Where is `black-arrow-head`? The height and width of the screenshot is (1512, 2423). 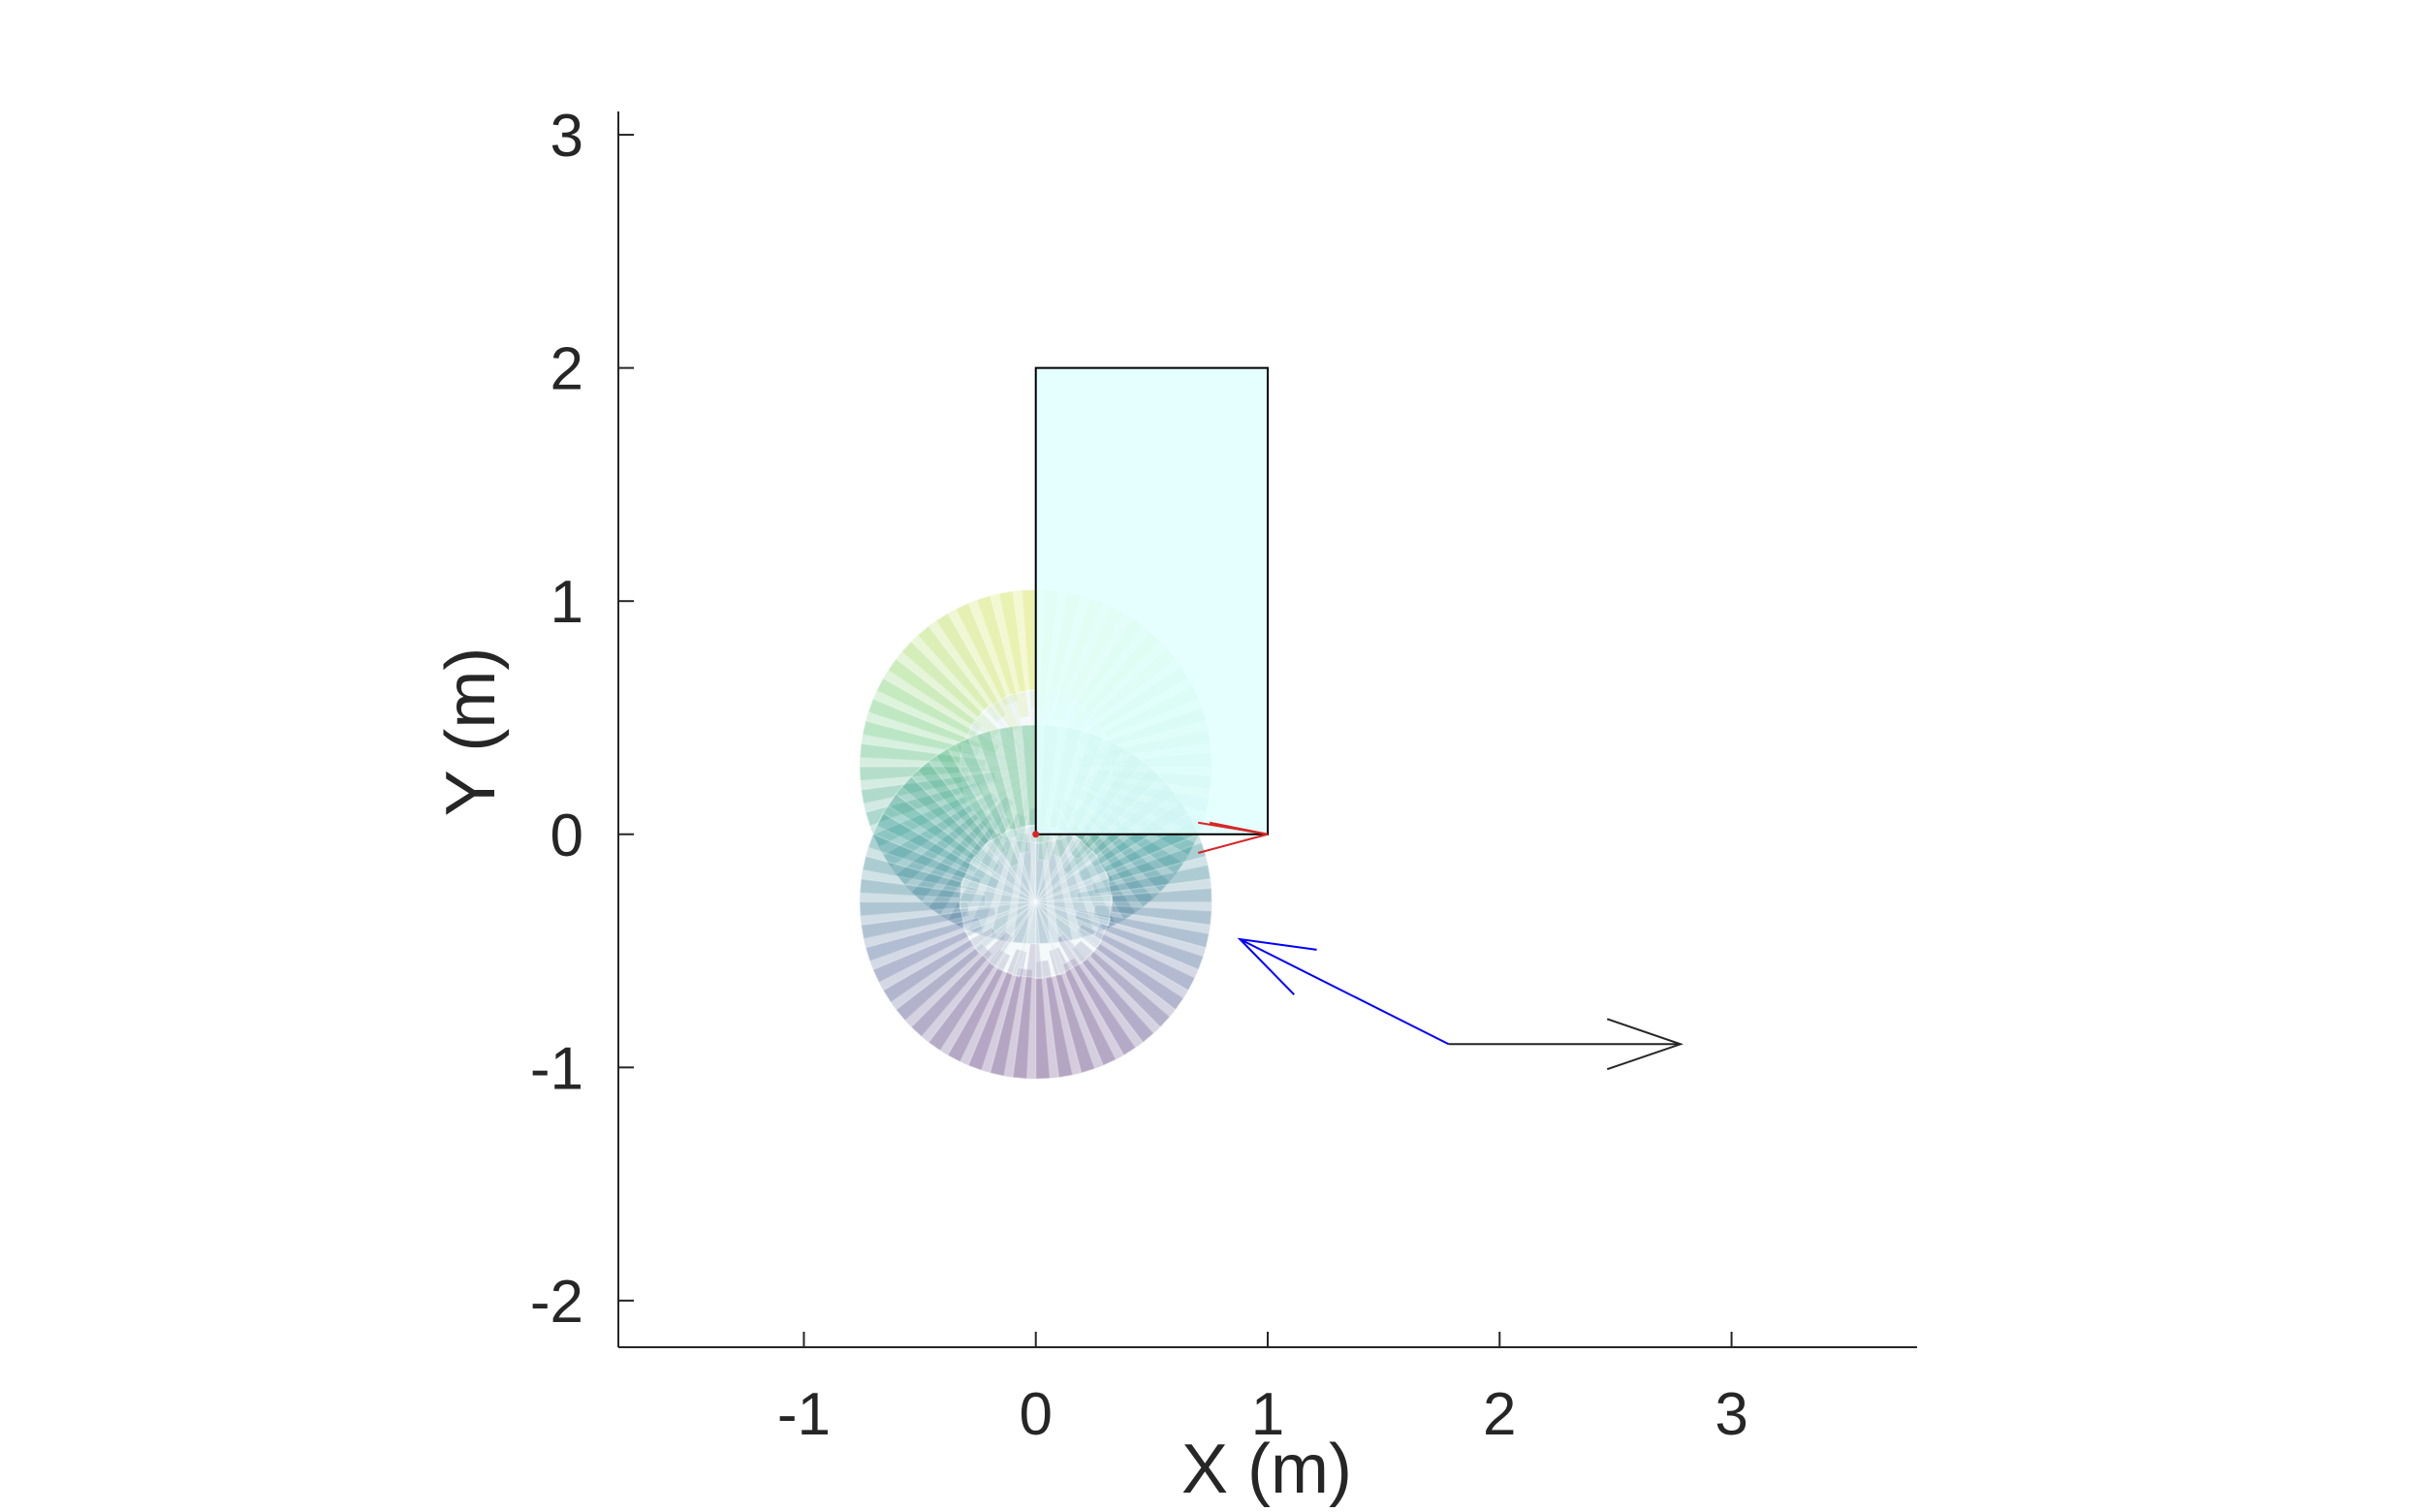
black-arrow-head is located at coordinates (1645, 1045).